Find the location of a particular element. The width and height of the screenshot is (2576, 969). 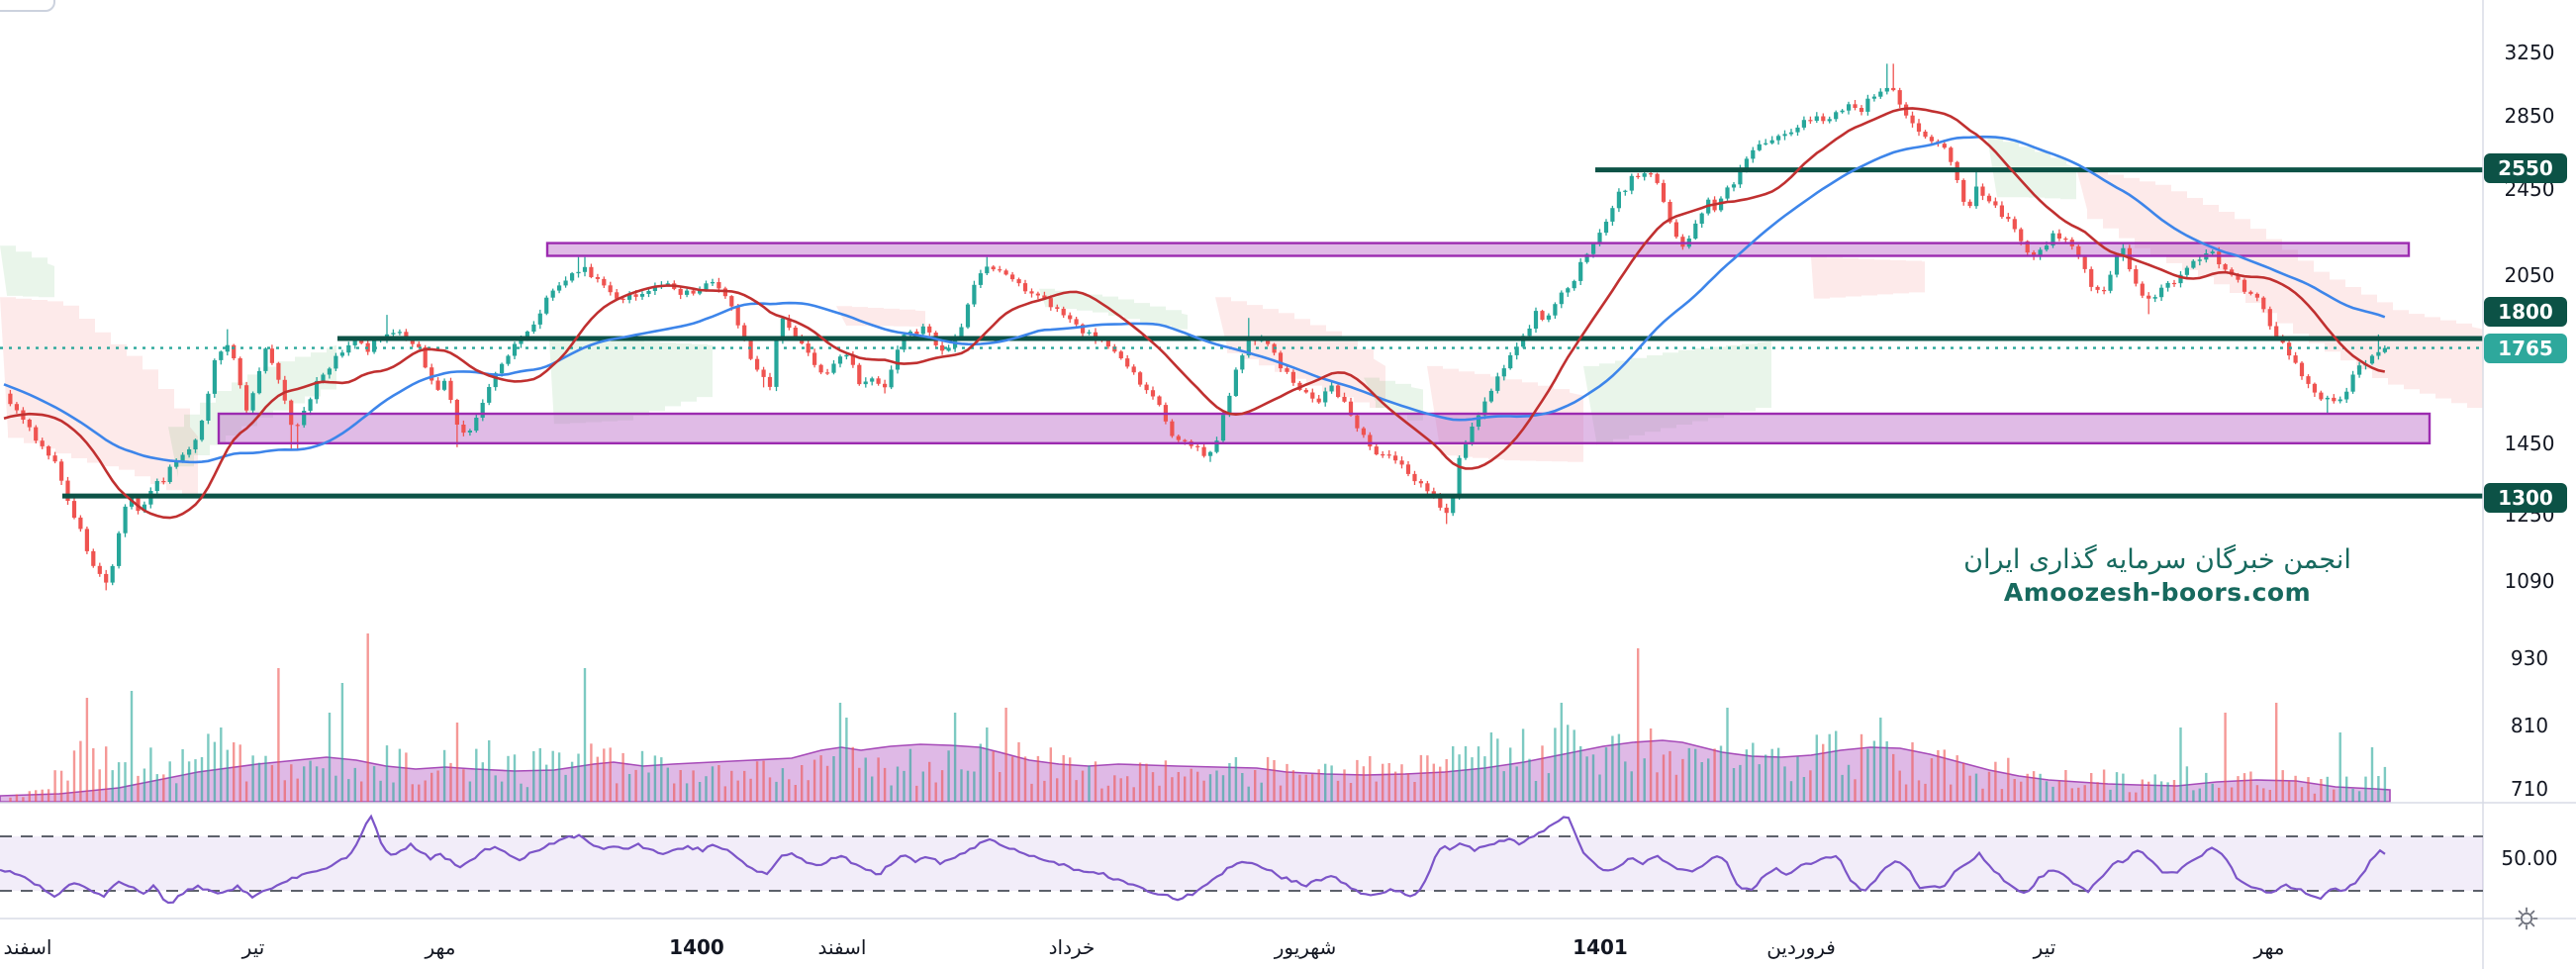

supply-demand-zone-border is located at coordinates (1478, 250).